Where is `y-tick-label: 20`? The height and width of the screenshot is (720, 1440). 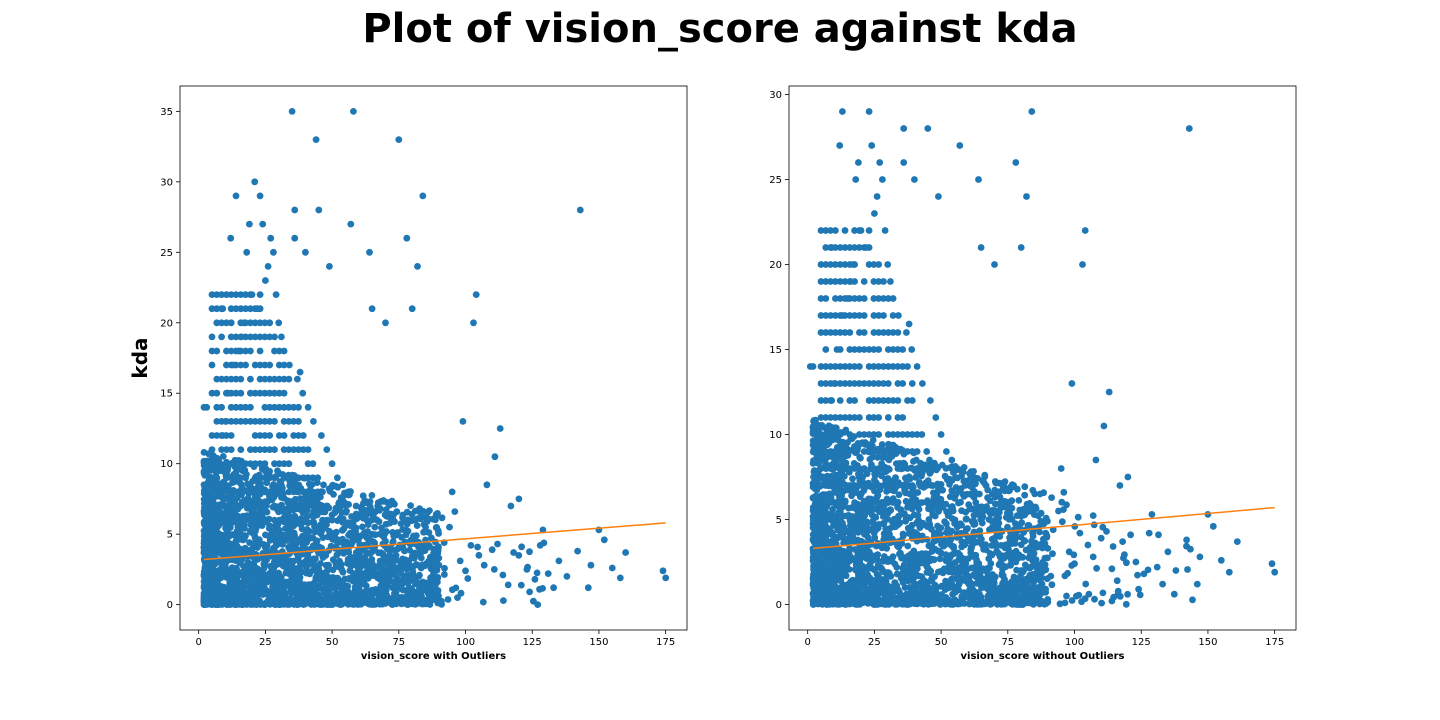
y-tick-label: 20 is located at coordinates (166, 323).